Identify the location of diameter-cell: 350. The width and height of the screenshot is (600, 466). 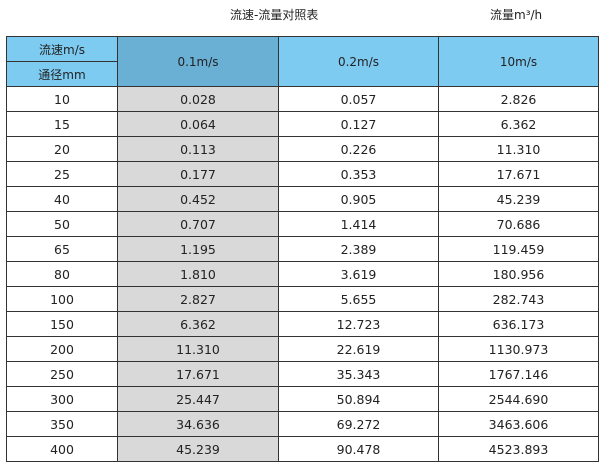
(62, 424).